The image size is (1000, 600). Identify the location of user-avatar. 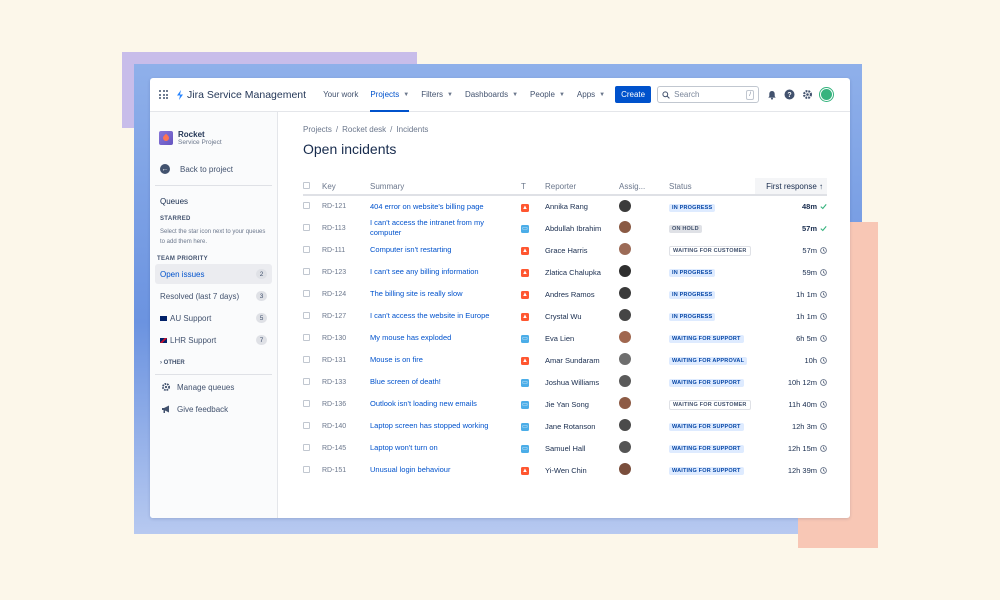
(827, 94).